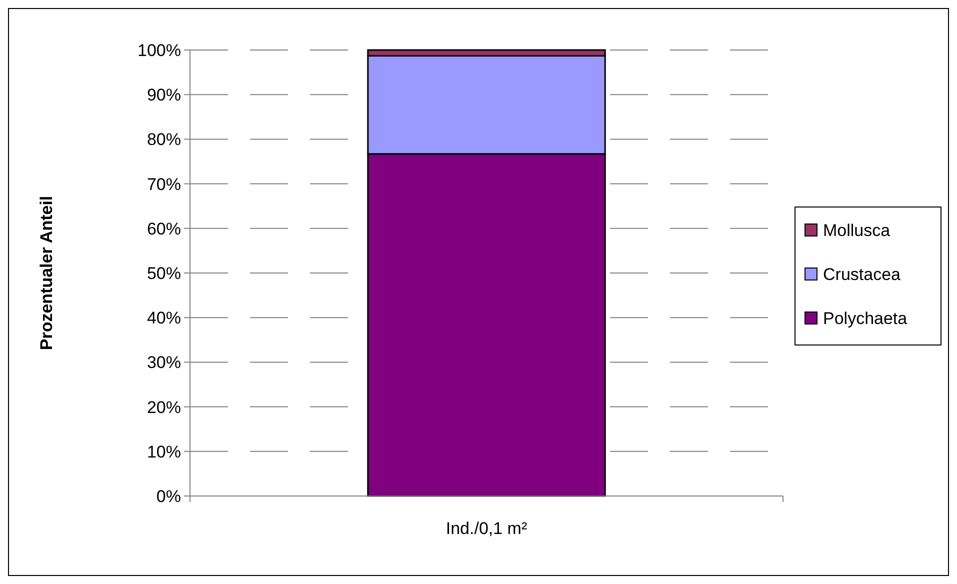 The image size is (957, 584). I want to click on y-tick-label: 20%, so click(163, 407).